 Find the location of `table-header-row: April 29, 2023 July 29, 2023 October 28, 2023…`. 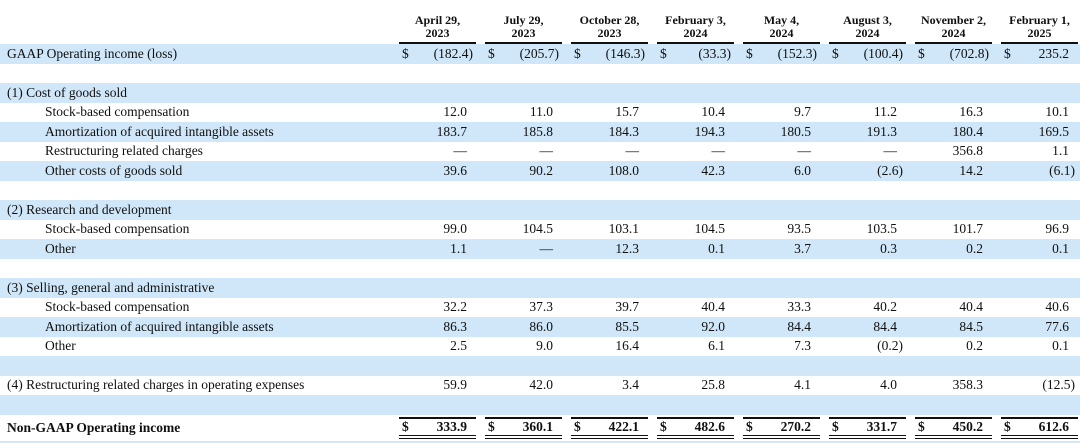

table-header-row: April 29, 2023 July 29, 2023 October 28, 2023… is located at coordinates (540, 22).